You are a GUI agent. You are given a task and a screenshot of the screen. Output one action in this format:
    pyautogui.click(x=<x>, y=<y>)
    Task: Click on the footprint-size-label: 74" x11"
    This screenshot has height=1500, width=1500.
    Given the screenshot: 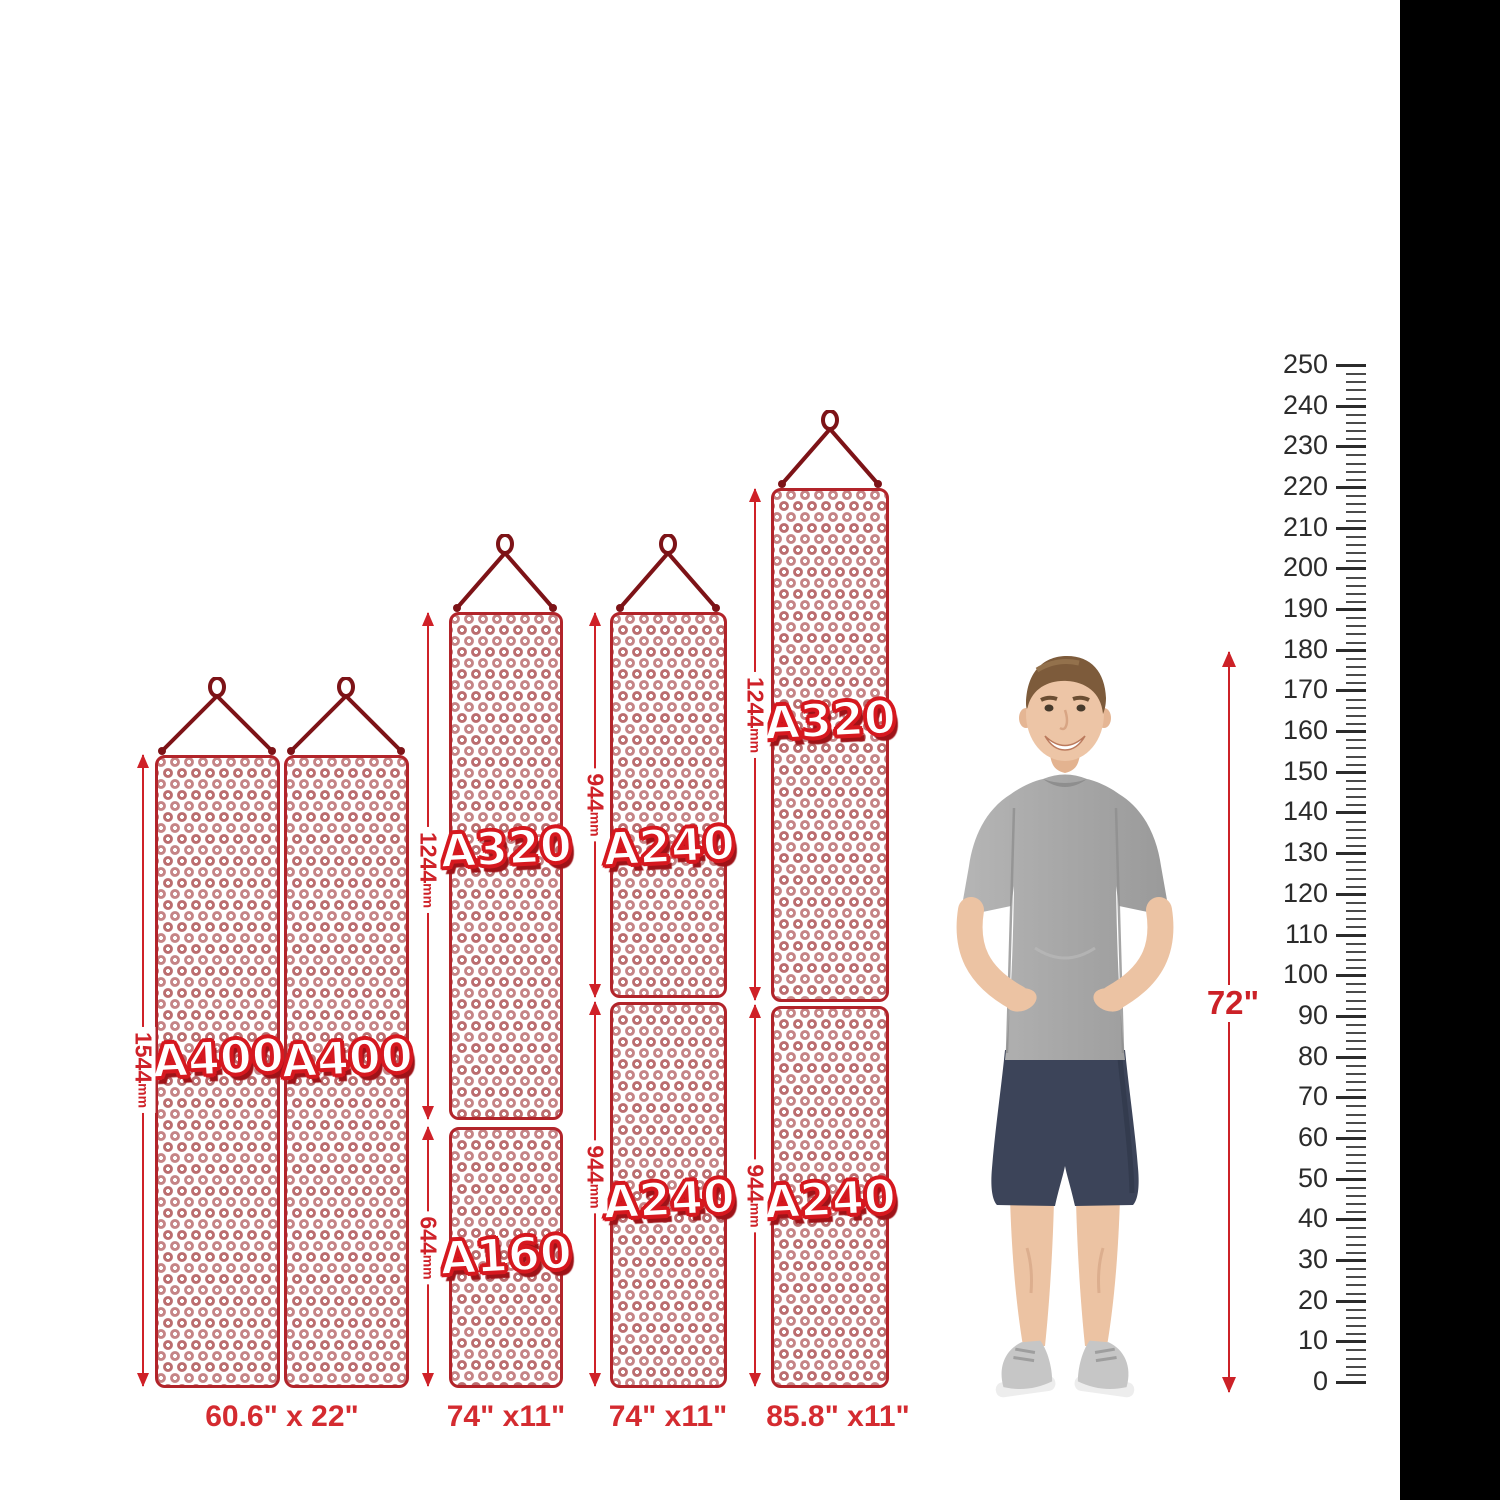 What is the action you would take?
    pyautogui.click(x=668, y=1416)
    